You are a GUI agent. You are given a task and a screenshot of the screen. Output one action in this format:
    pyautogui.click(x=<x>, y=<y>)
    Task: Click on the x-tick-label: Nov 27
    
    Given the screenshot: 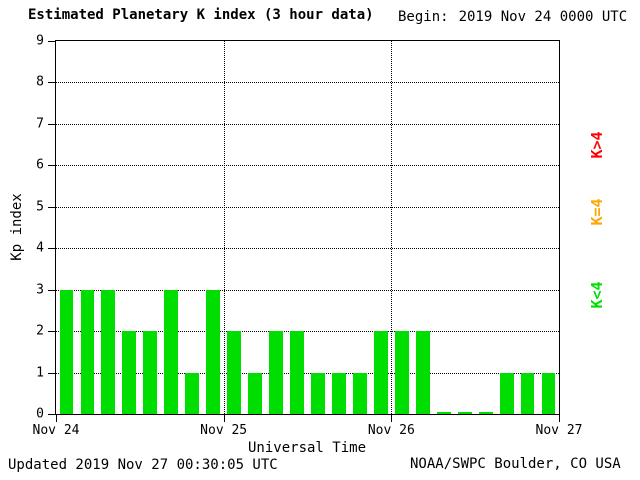 What is the action you would take?
    pyautogui.click(x=559, y=430)
    